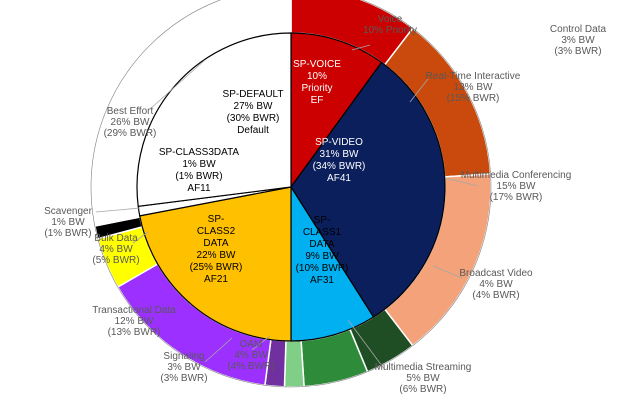  I want to click on leader-line-scavenger, so click(118, 210).